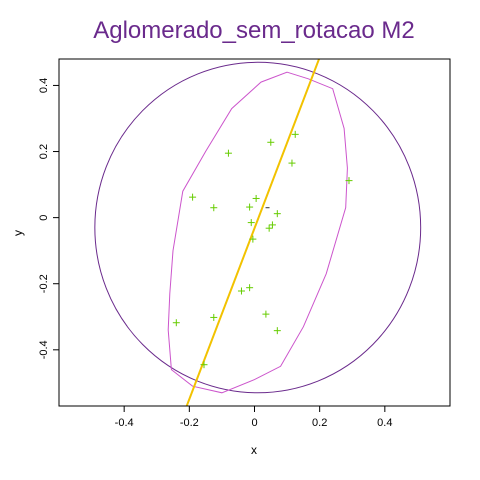 This screenshot has width=480, height=480. What do you see at coordinates (44, 349) in the screenshot?
I see `y-tick-label: -0.4` at bounding box center [44, 349].